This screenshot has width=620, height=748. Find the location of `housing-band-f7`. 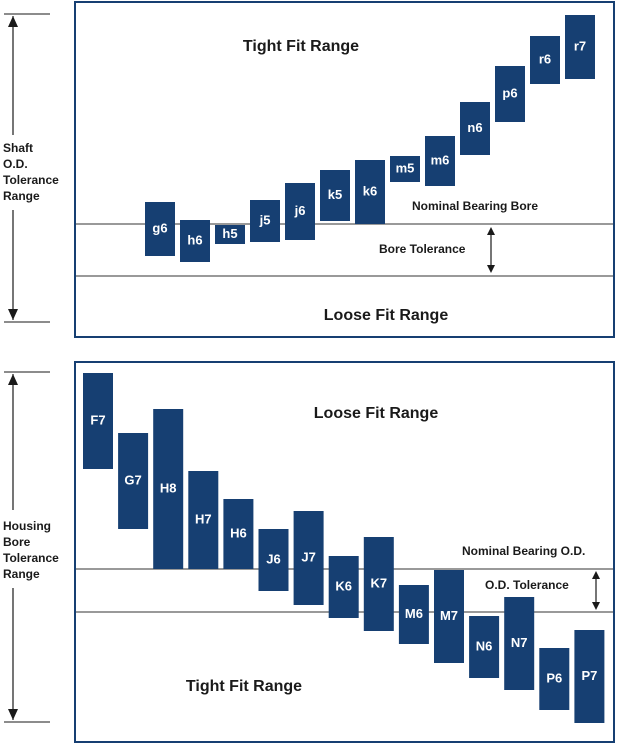

housing-band-f7 is located at coordinates (98, 421).